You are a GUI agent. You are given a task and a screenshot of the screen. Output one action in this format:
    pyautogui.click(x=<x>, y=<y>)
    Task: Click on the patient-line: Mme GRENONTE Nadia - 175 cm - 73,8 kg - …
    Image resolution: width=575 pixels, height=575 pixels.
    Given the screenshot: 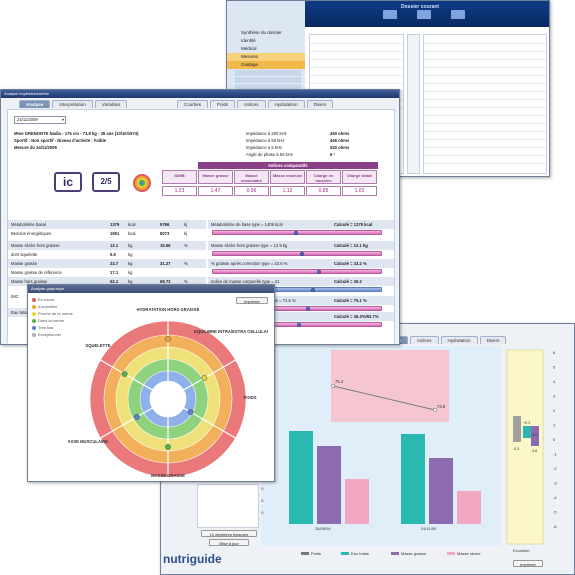 What is the action you would take?
    pyautogui.click(x=76, y=133)
    